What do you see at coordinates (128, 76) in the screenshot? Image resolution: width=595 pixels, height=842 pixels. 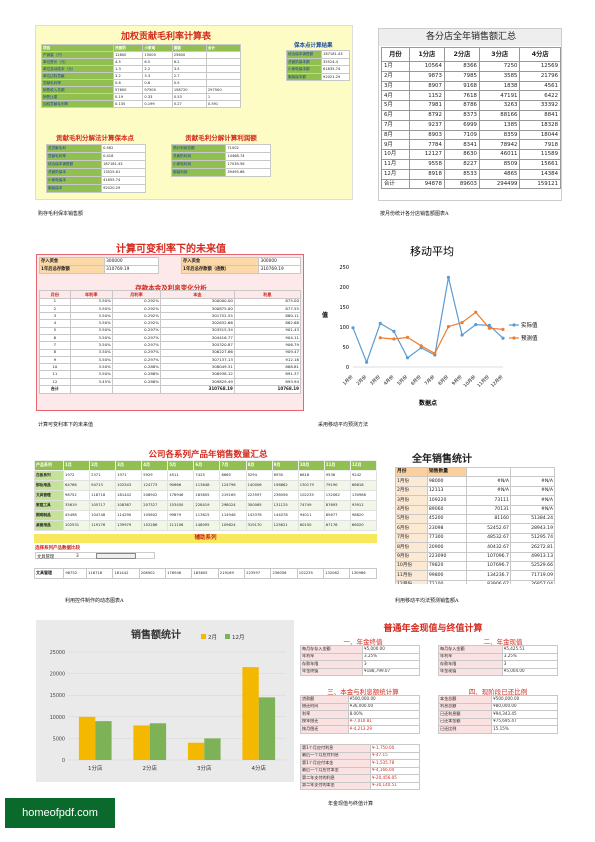 I see `table-cell: 3.2` at bounding box center [128, 76].